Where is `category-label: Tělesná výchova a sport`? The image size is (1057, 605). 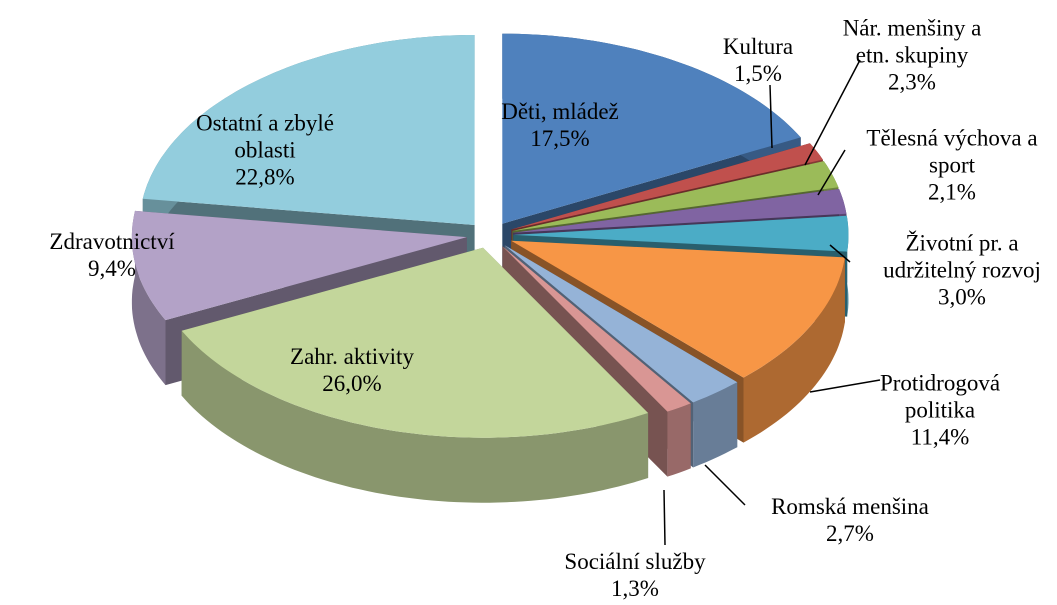 category-label: Tělesná výchova a sport is located at coordinates (952, 151).